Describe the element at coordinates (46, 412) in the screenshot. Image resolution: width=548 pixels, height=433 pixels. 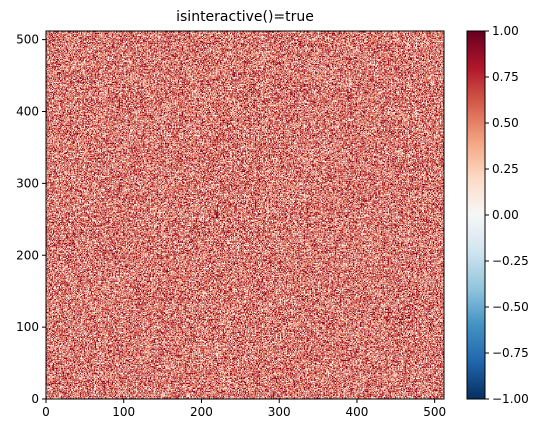
I see `x-tick-label: 0` at that location.